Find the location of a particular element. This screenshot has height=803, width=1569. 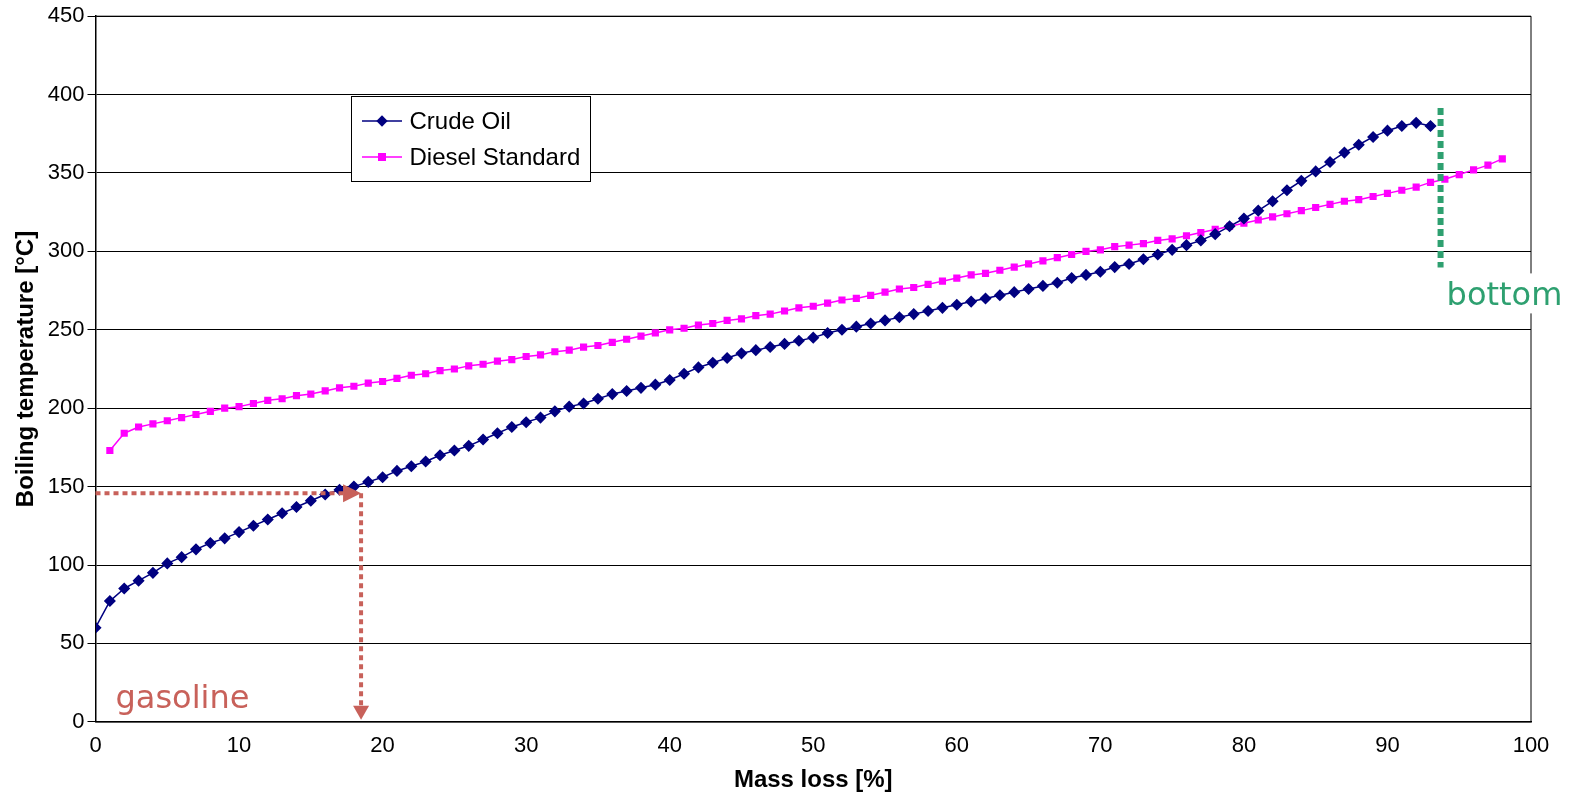

annotation: bottom is located at coordinates (1504, 294).